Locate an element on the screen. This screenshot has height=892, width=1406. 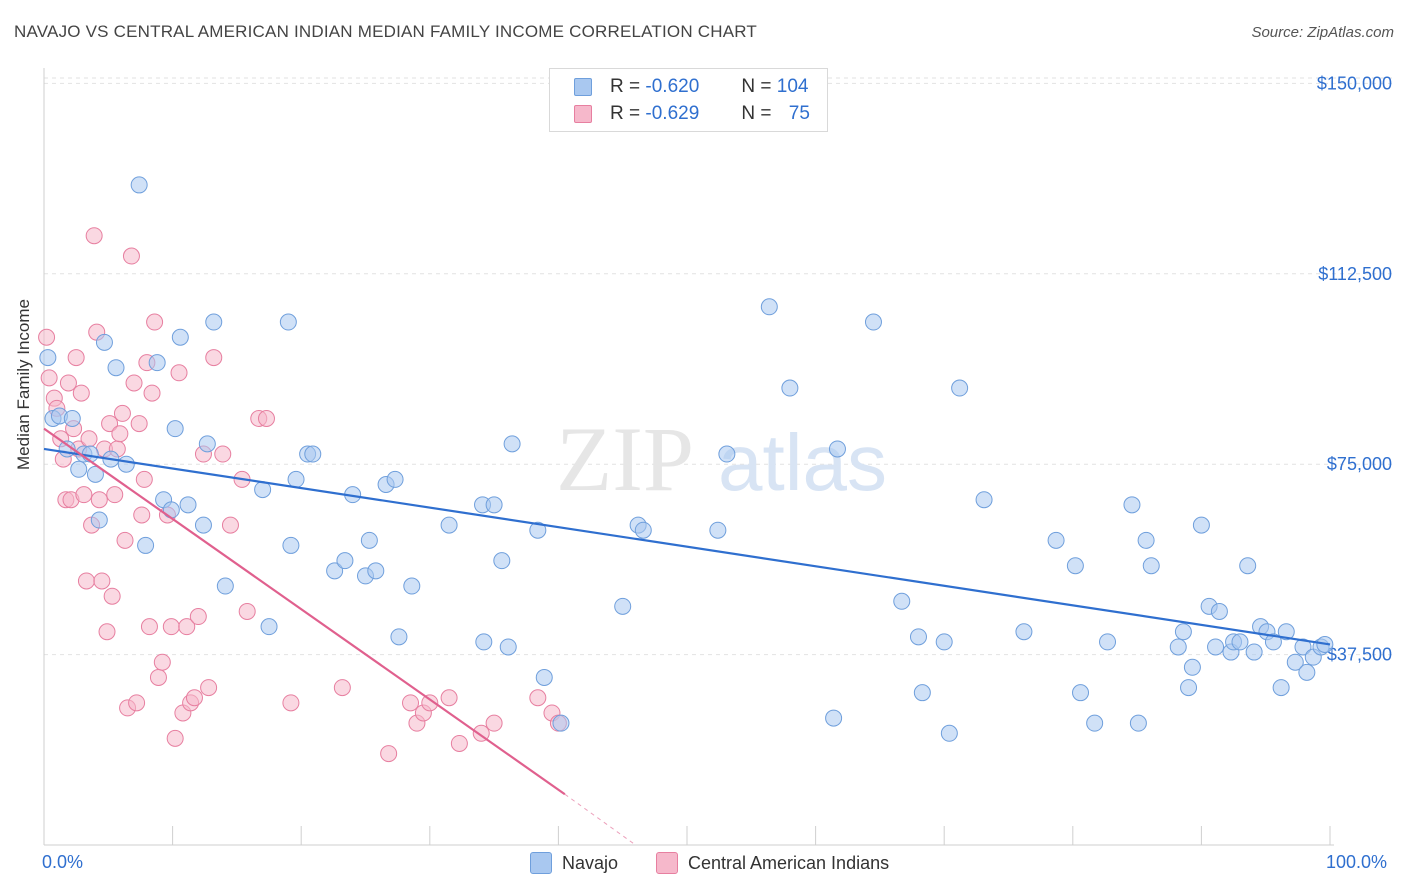
watermark-atlas: atlas is located at coordinates (802, 462).